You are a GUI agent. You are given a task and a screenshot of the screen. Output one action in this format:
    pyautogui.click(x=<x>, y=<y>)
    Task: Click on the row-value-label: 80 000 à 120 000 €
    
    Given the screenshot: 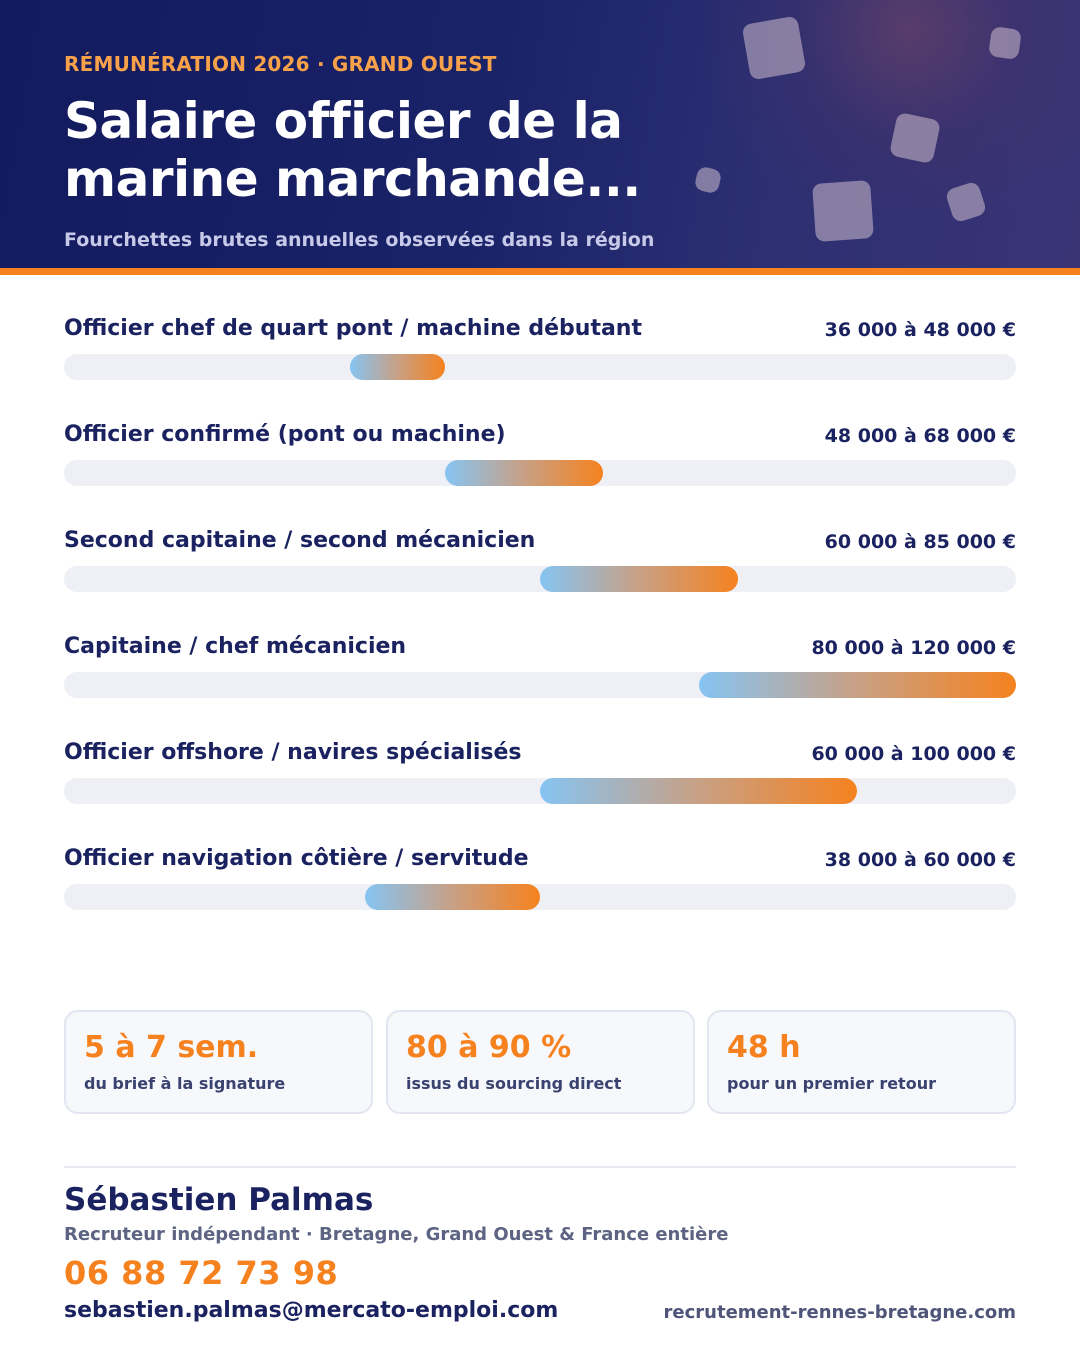 What is the action you would take?
    pyautogui.click(x=913, y=648)
    